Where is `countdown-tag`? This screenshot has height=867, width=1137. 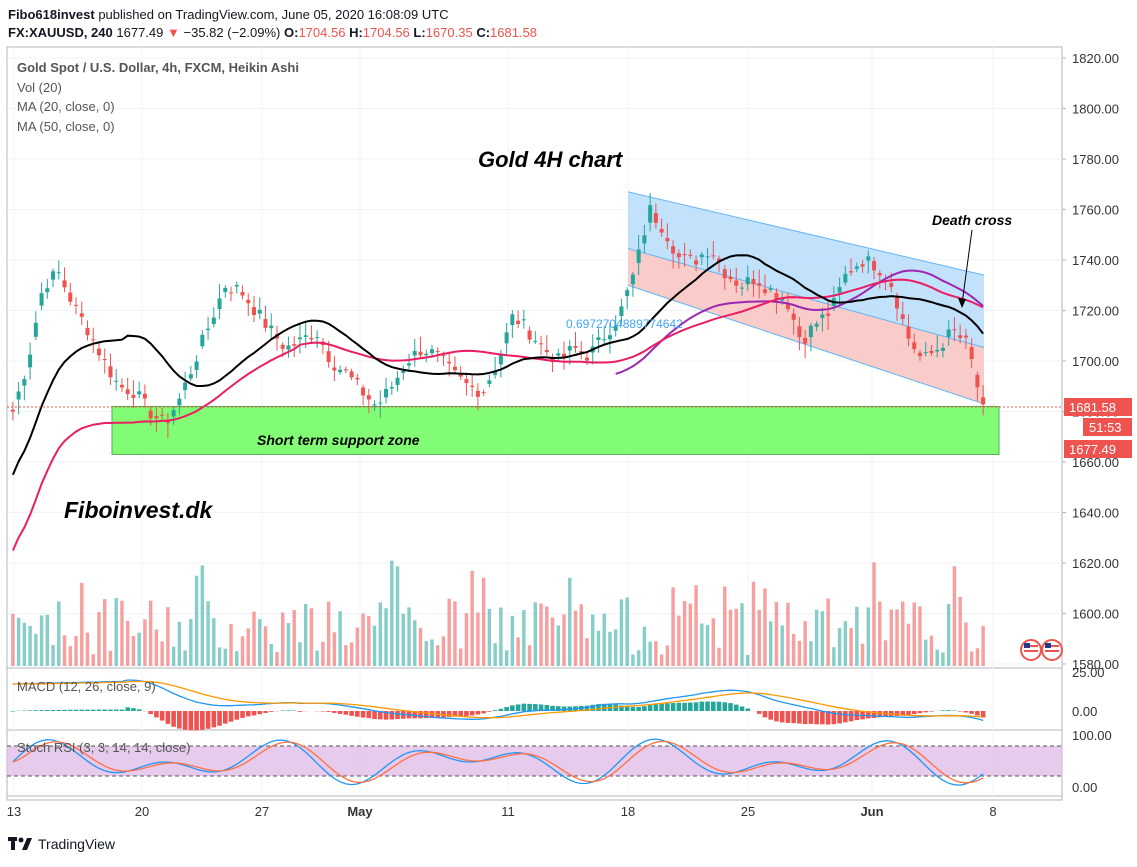 countdown-tag is located at coordinates (1107, 427).